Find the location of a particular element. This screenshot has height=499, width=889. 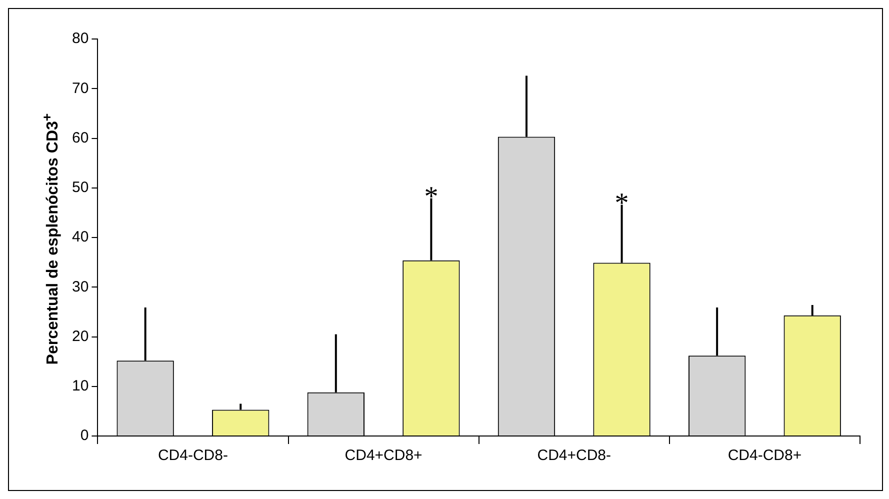

y-tick-label: 60 is located at coordinates (80, 137).